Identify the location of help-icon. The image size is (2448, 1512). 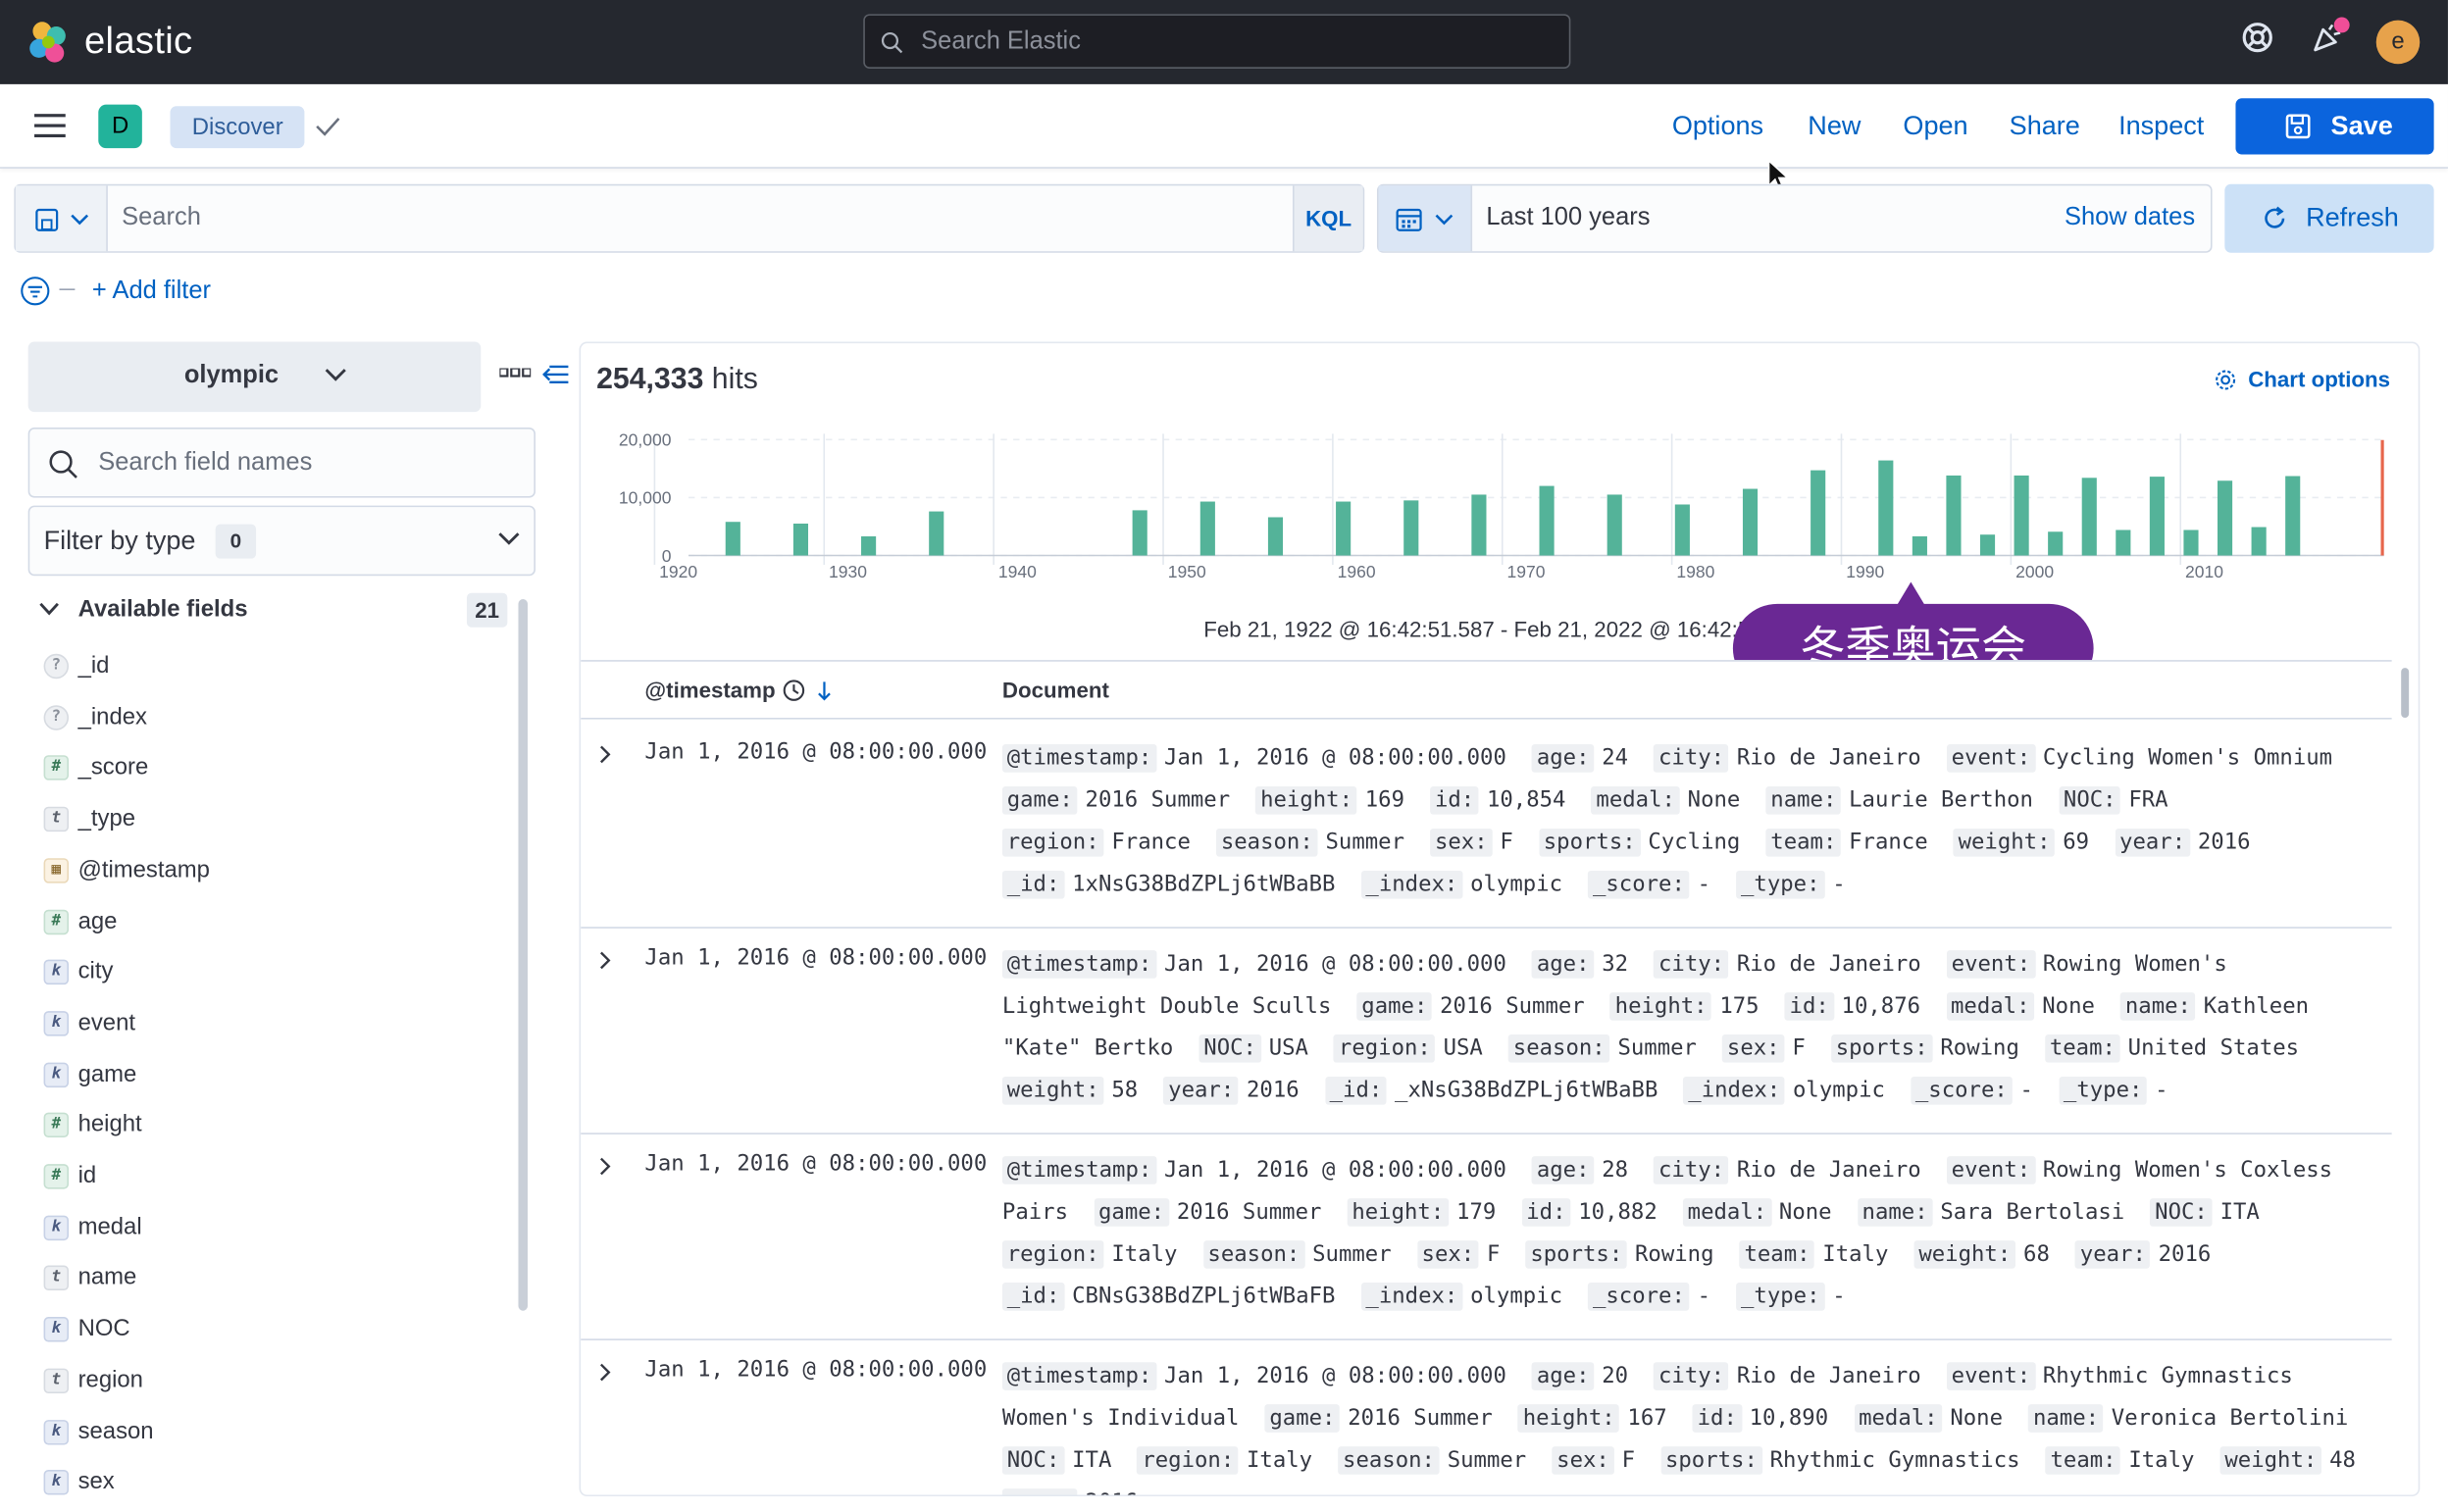
(2257, 38).